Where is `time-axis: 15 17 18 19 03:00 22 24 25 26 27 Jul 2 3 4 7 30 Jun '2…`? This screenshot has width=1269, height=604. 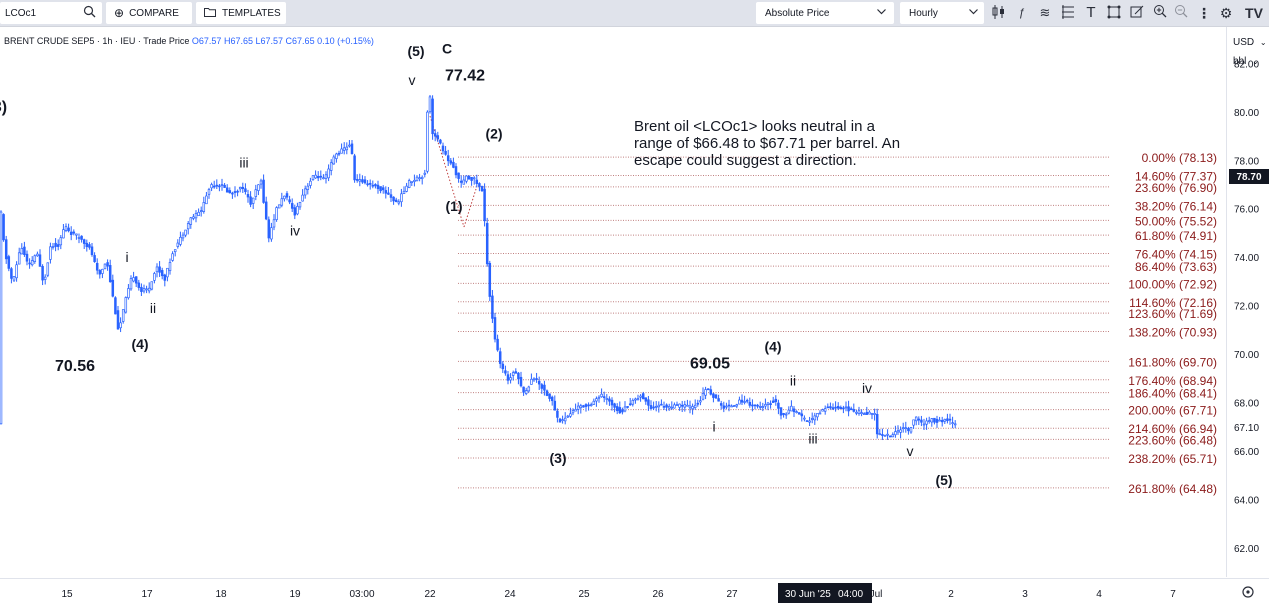
time-axis: 15 17 18 19 03:00 22 24 25 26 27 Jul 2 3 4 7 30 Jun '2… is located at coordinates (634, 591).